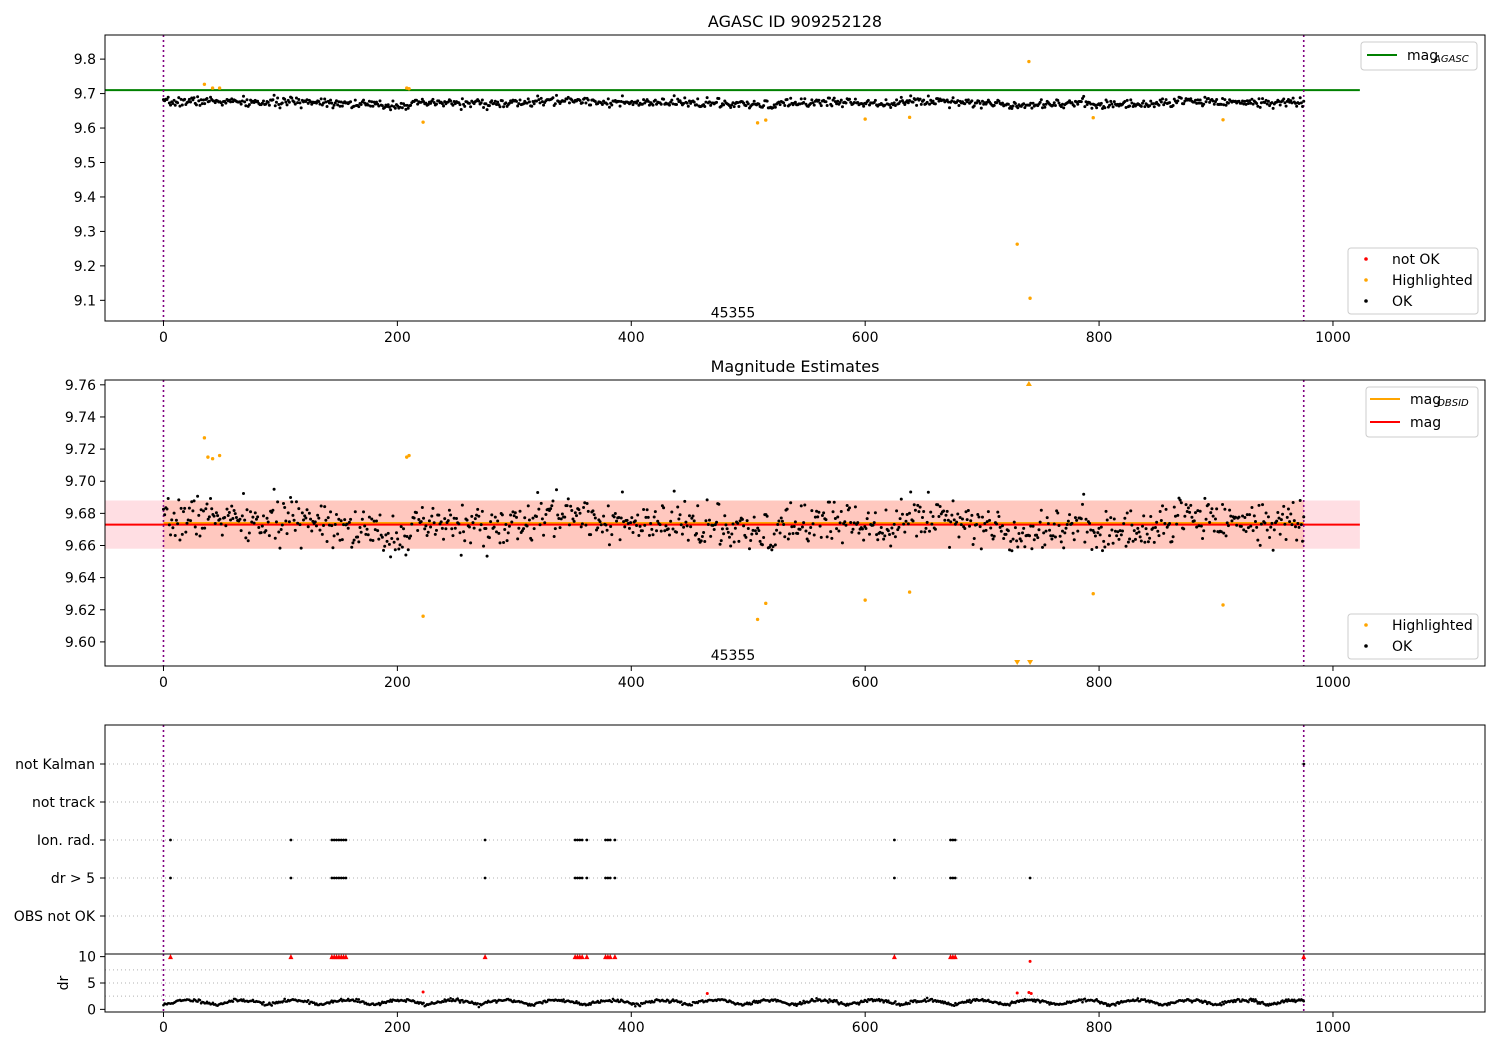 This screenshot has width=1500, height=1050. Describe the element at coordinates (1416, 260) in the screenshot. I see `legend-label-not-ok: not OK` at that location.